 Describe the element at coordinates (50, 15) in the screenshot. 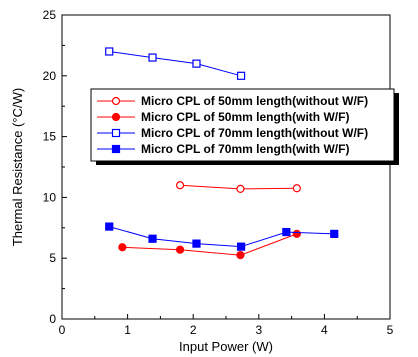

I see `y-tick-label-5: 25` at that location.